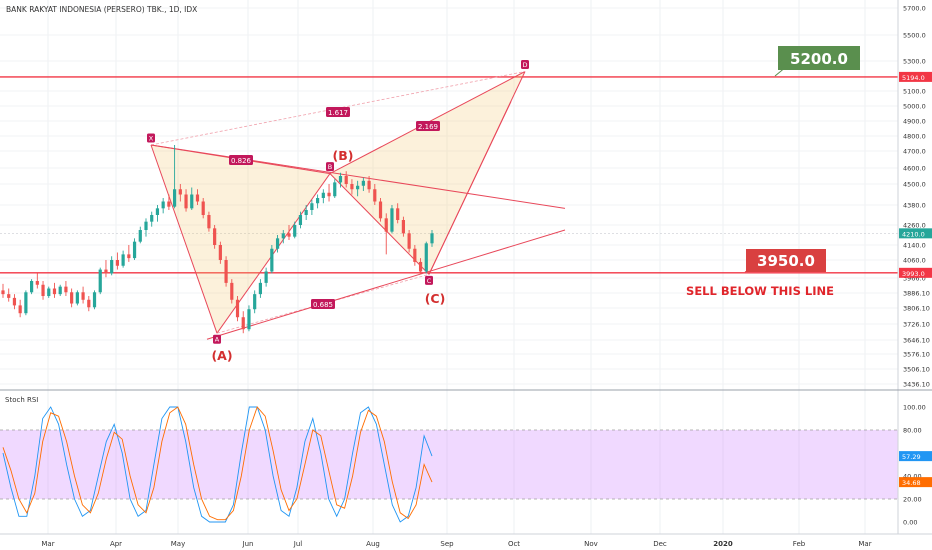 The height and width of the screenshot is (550, 932). I want to click on stoch-k-line, so click(217, 464).